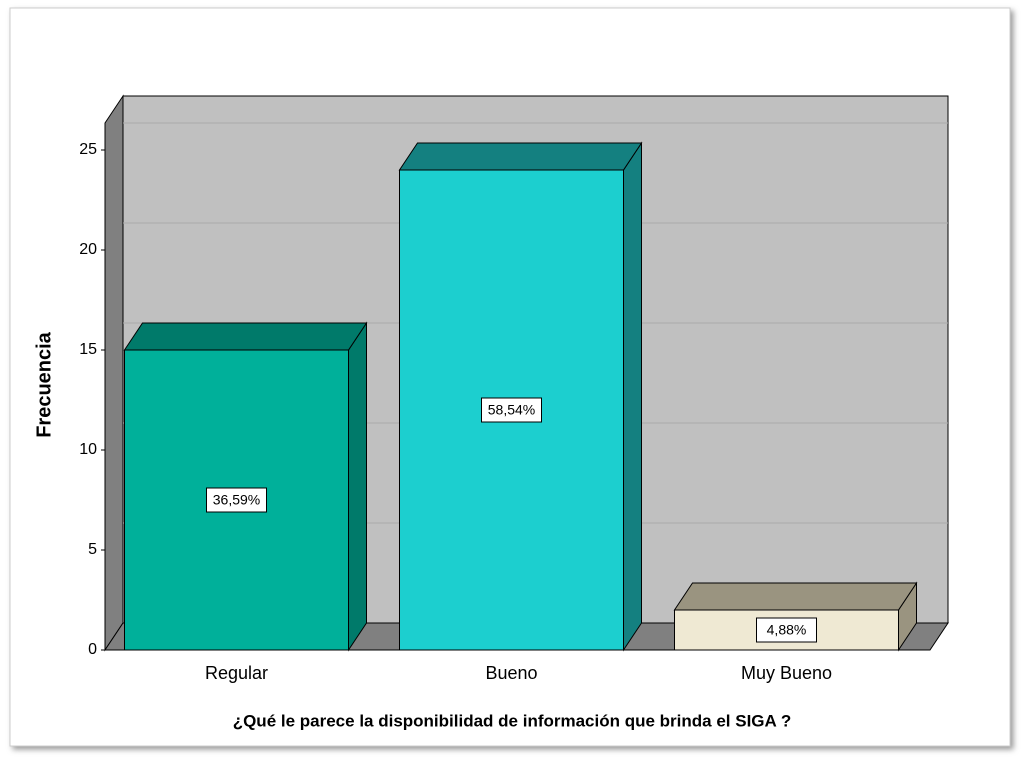 Image resolution: width=1022 pixels, height=758 pixels. I want to click on value-label: 58,54%, so click(511, 410).